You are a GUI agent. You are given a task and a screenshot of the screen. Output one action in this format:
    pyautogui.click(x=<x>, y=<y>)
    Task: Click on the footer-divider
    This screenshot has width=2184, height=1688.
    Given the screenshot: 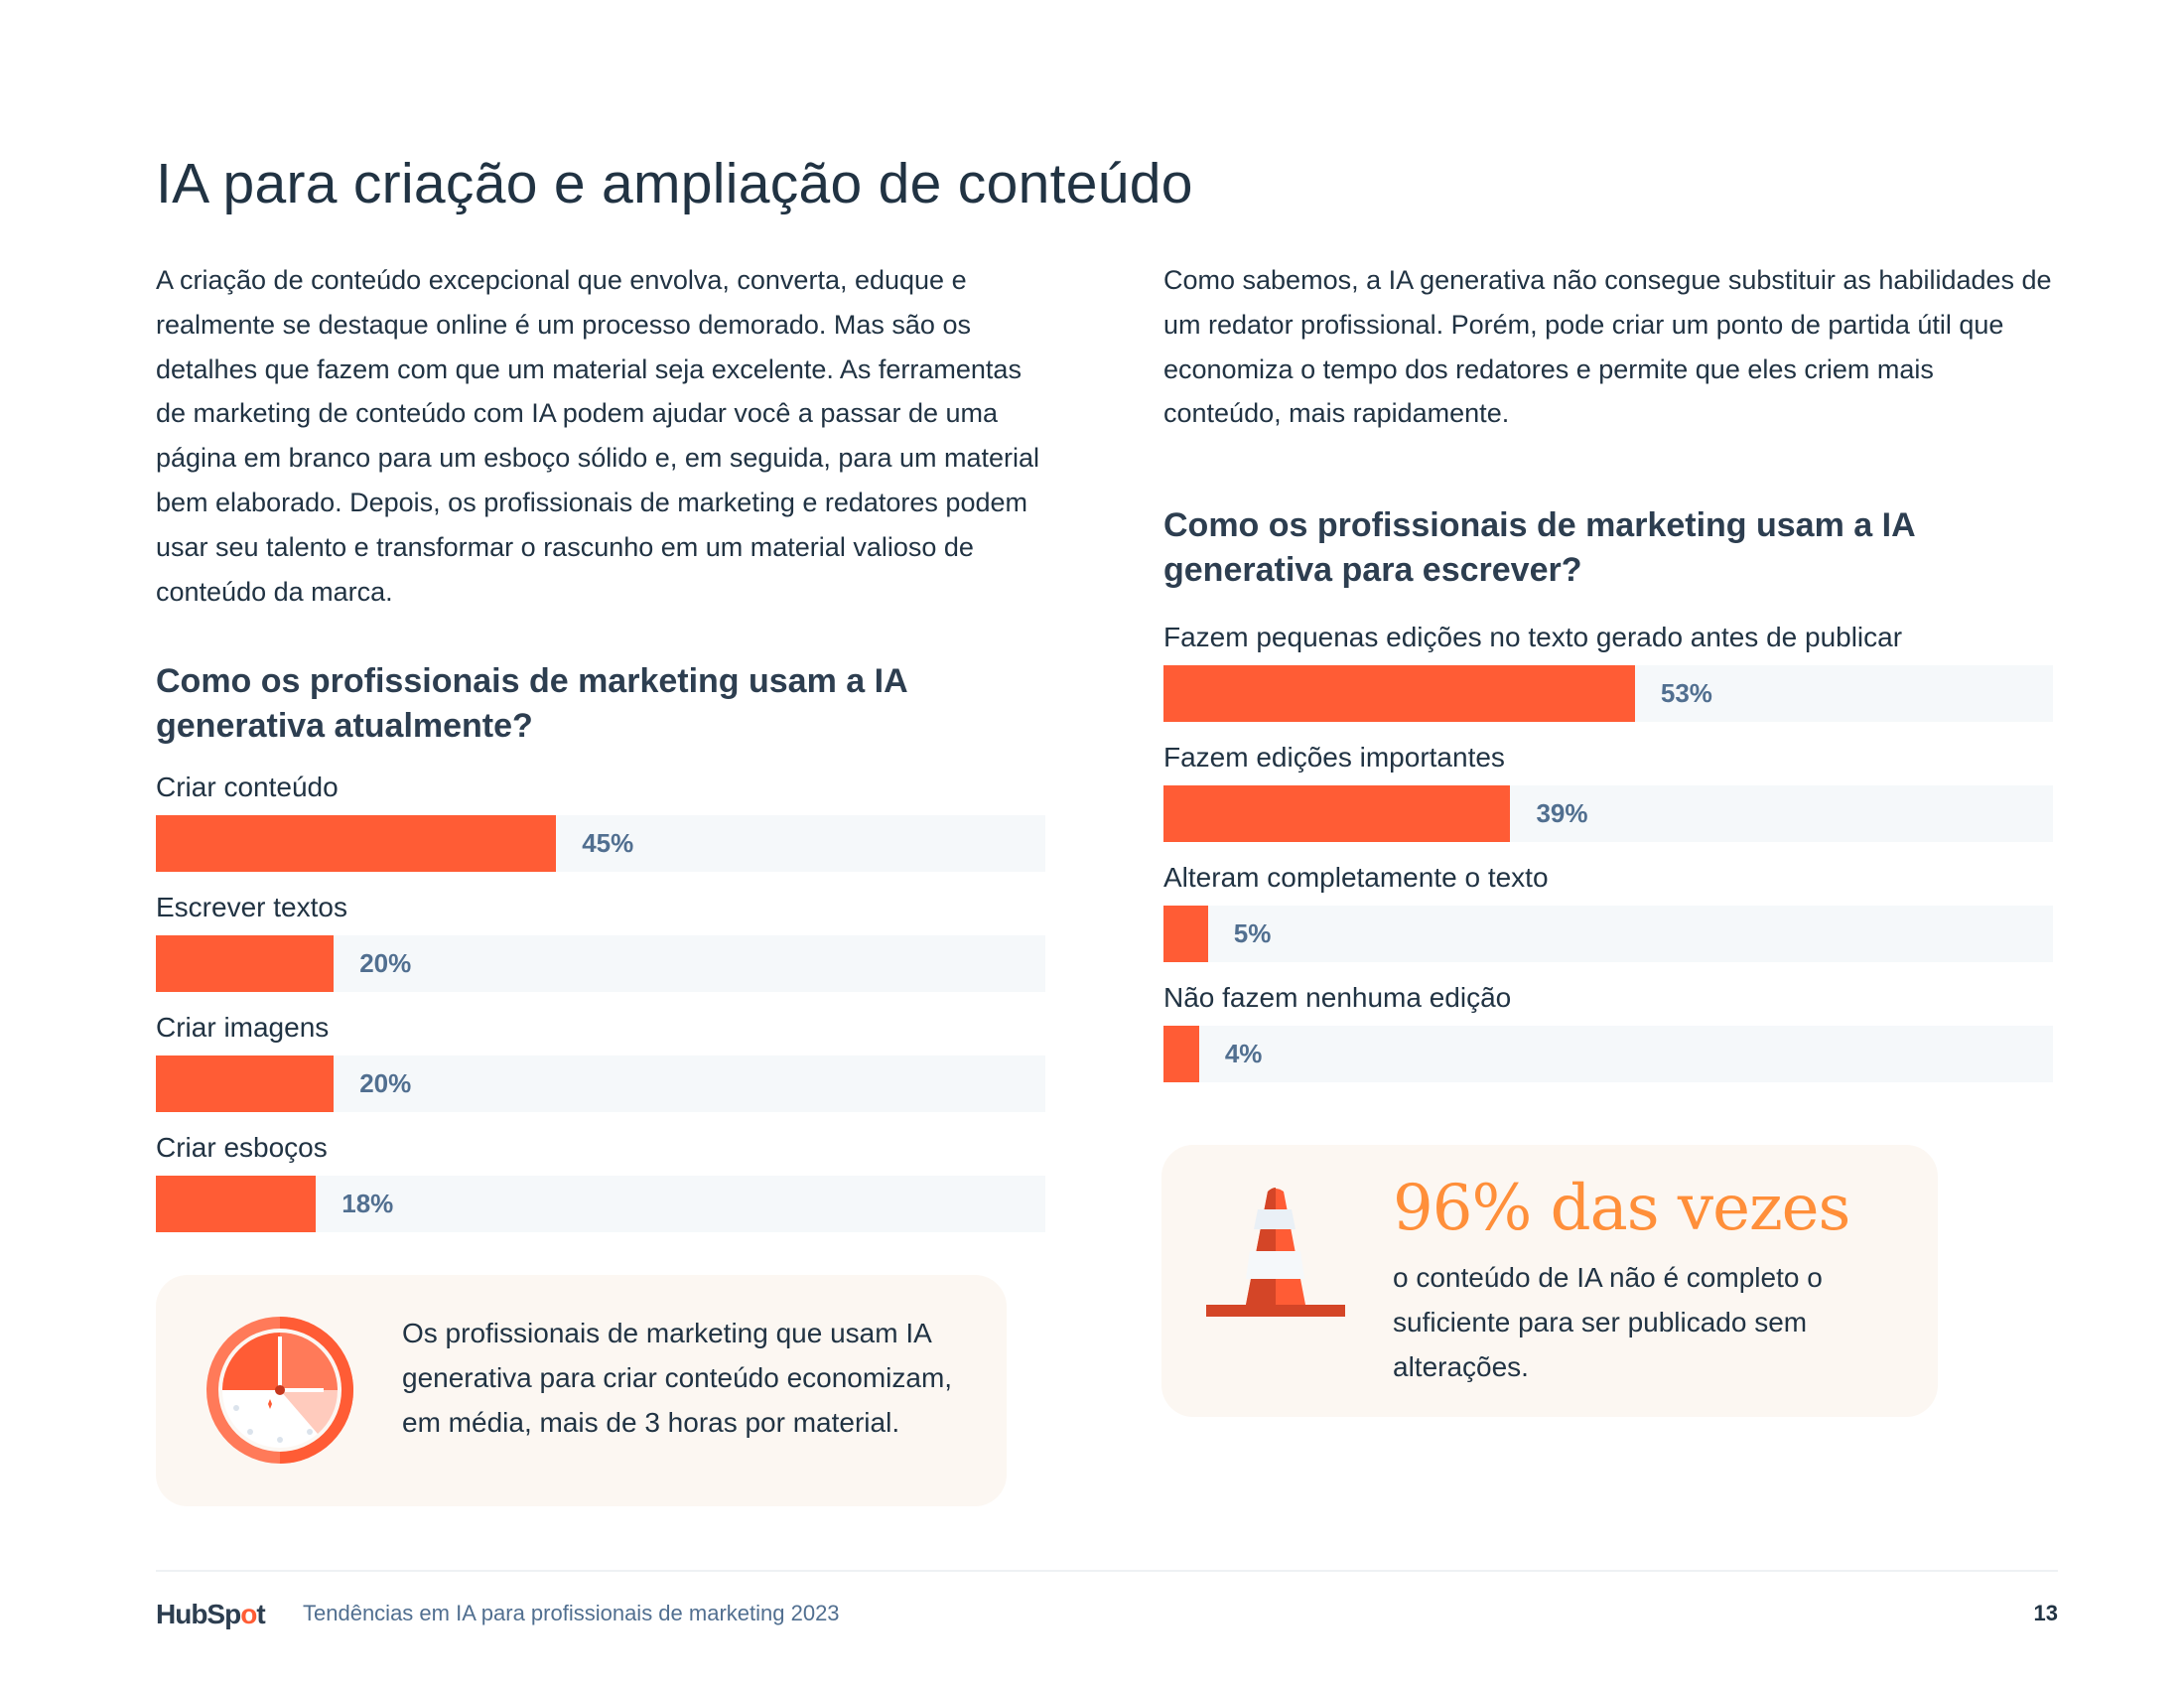 What is the action you would take?
    pyautogui.click(x=1107, y=1571)
    